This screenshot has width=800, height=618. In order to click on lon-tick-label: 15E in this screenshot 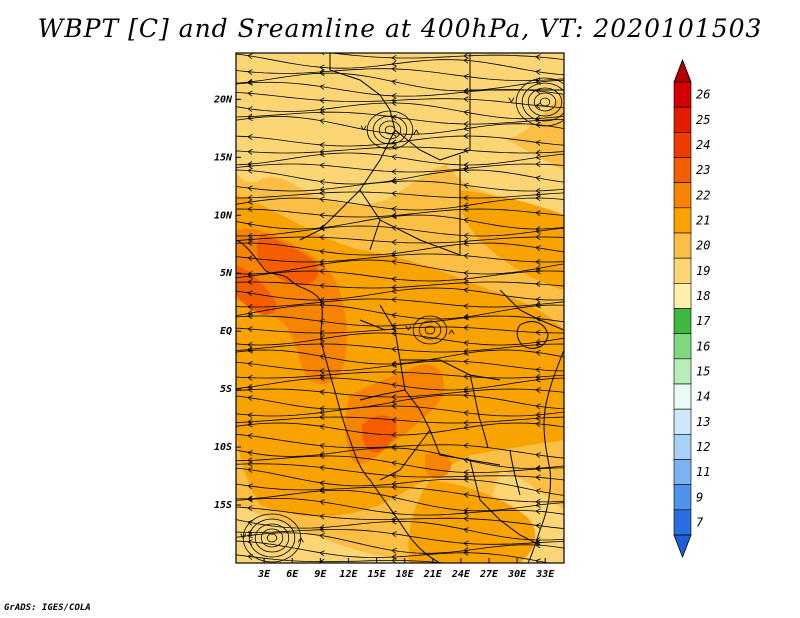, I will do `click(377, 574)`.